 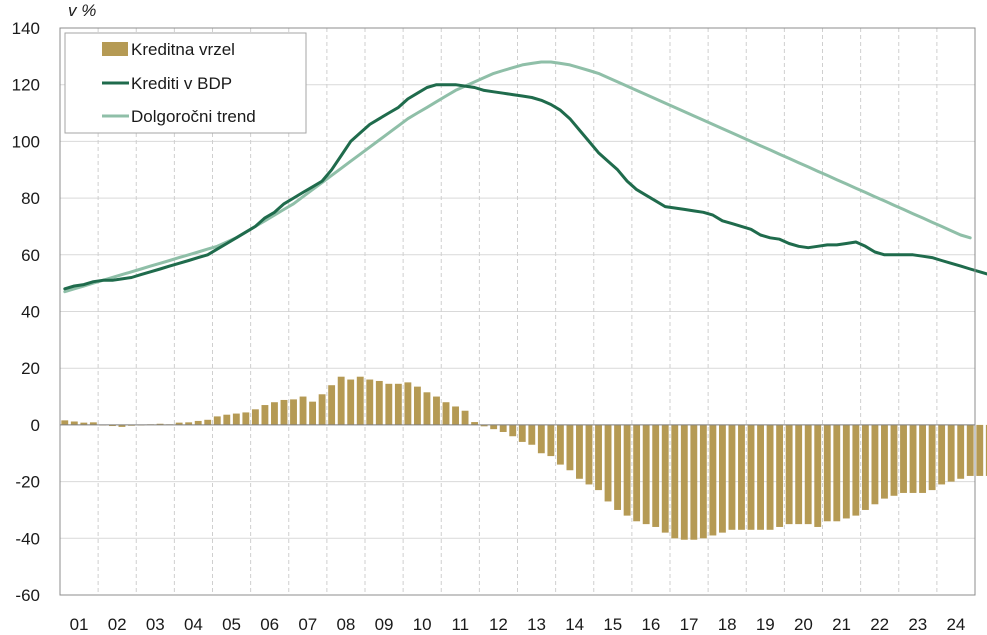 What do you see at coordinates (117, 624) in the screenshot?
I see `x-tick-label: 02` at bounding box center [117, 624].